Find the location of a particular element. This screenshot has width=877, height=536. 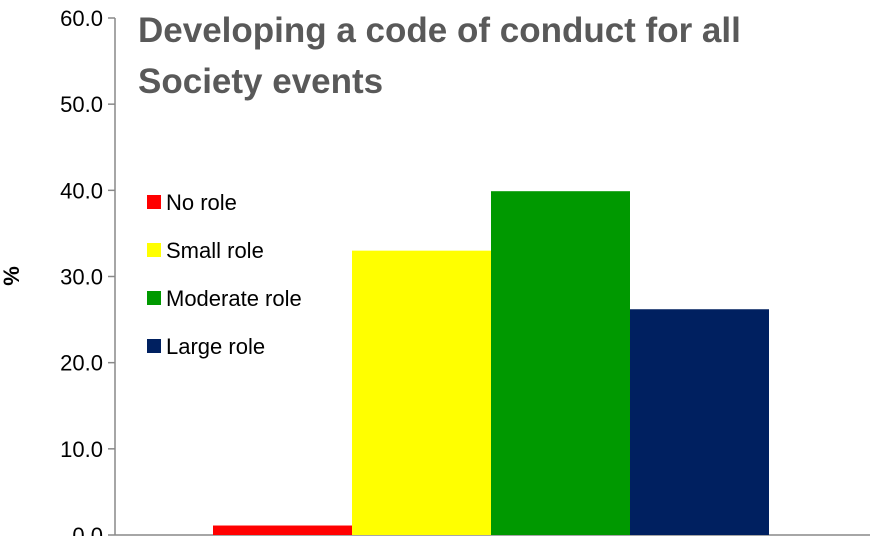

chart-title-line-2: Society events is located at coordinates (260, 81).